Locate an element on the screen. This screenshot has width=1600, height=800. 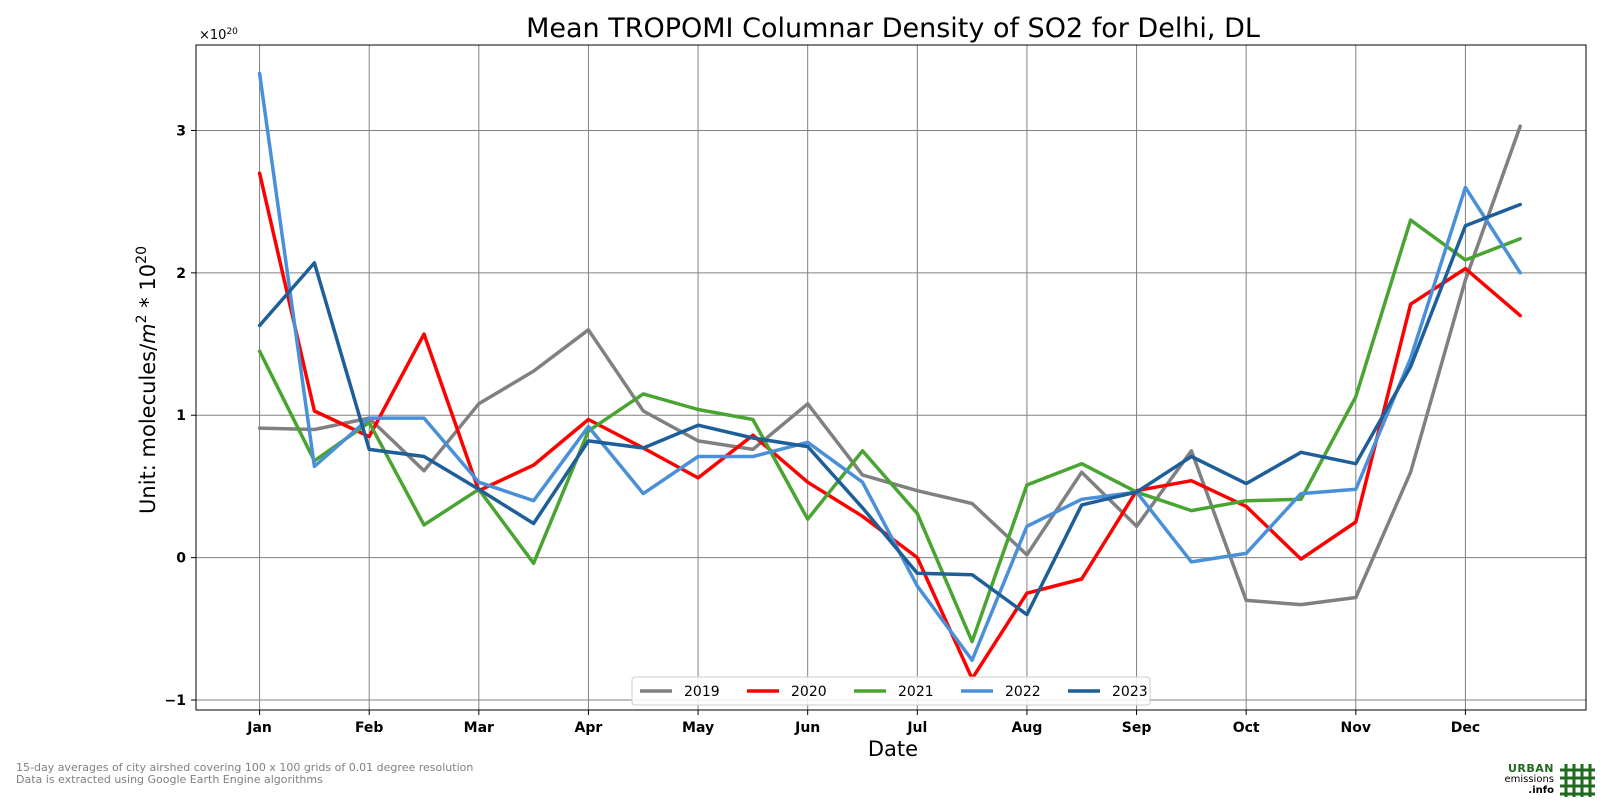
x-tick-label: Jun is located at coordinates (807, 728).